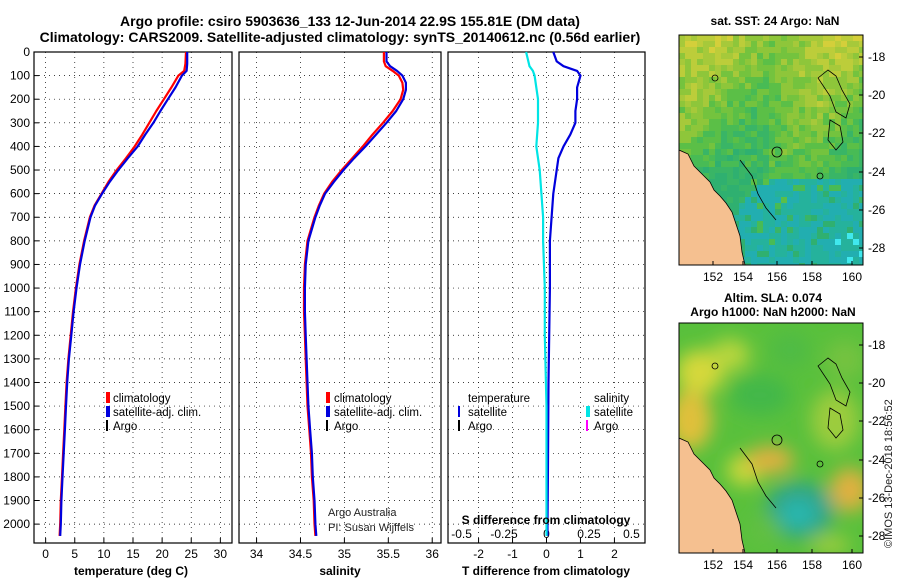 The height and width of the screenshot is (580, 900). Describe the element at coordinates (26, 52) in the screenshot. I see `depth-tick-label: 0` at that location.